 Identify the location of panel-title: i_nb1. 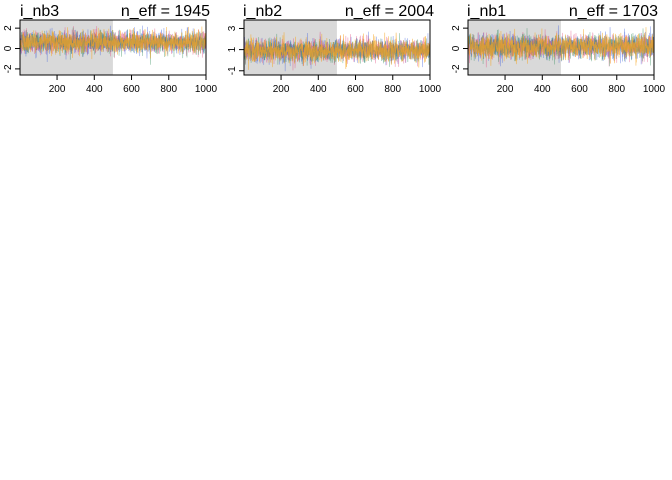
(486, 11).